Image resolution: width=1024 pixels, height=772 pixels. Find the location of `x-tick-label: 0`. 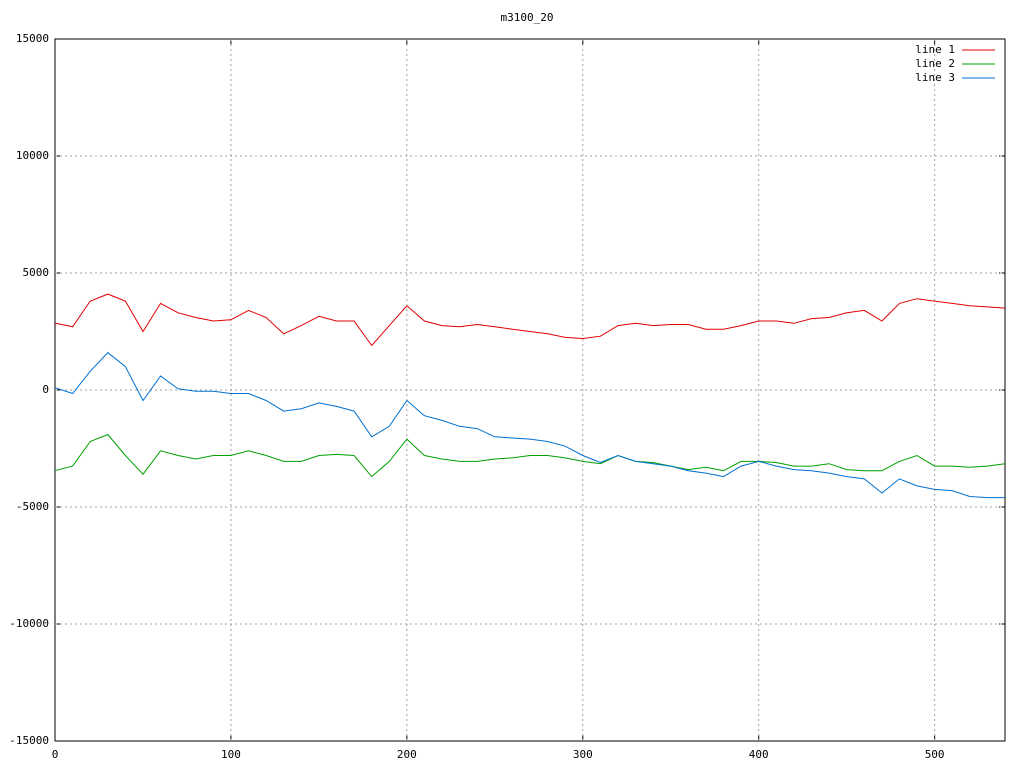

x-tick-label: 0 is located at coordinates (55, 754).